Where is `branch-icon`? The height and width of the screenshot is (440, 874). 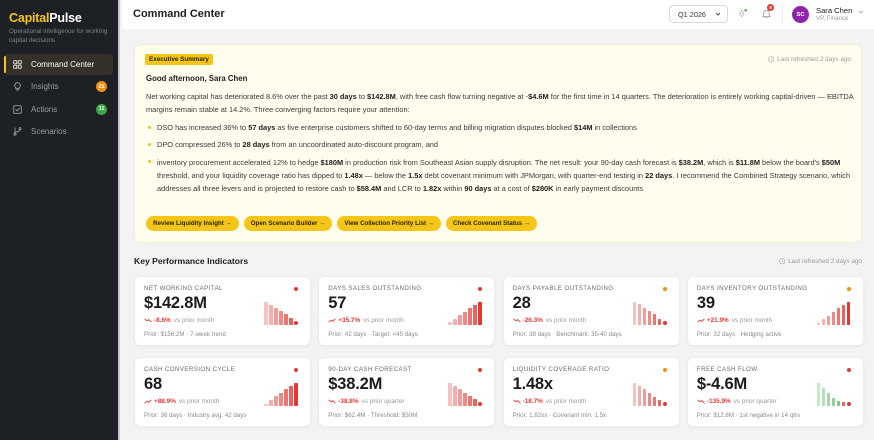 branch-icon is located at coordinates (17, 131).